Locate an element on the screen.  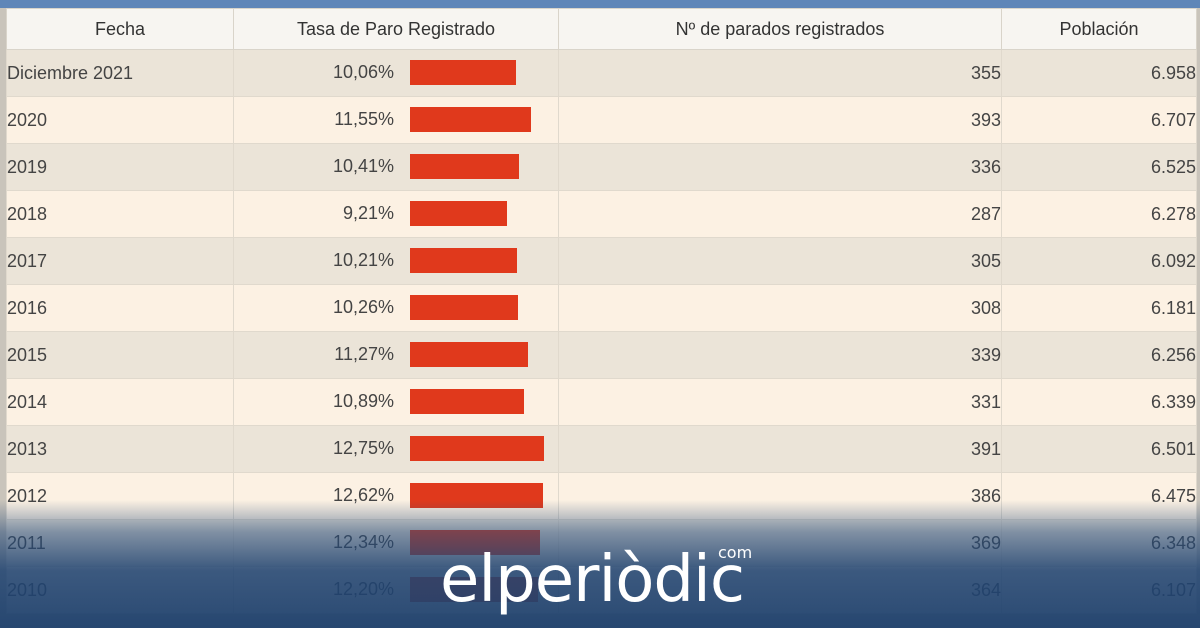
cell-tasa: 11,55% is located at coordinates (396, 120).